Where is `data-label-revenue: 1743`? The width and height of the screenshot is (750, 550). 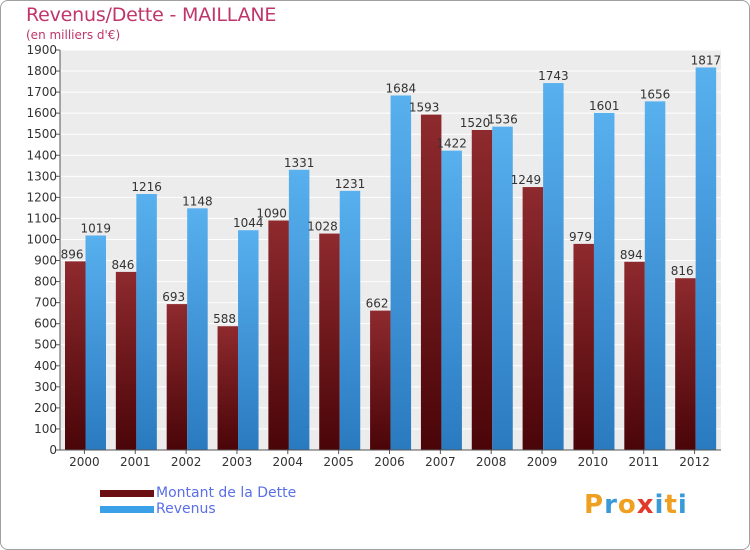 data-label-revenue: 1743 is located at coordinates (553, 76).